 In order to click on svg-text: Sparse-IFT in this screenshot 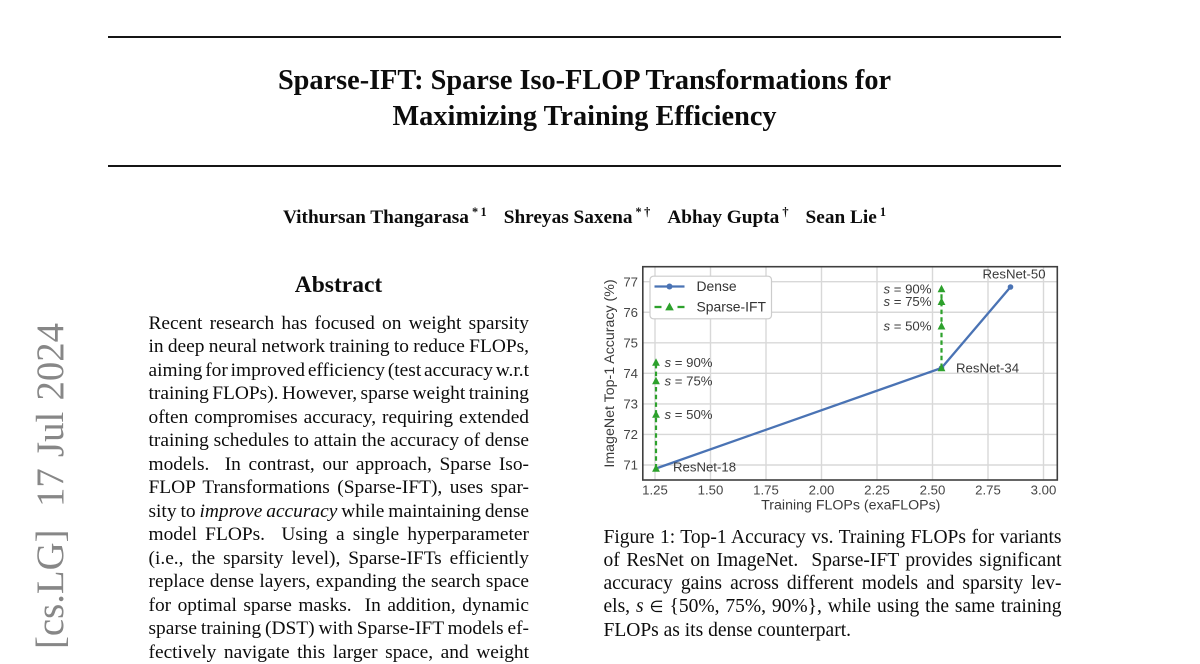, I will do `click(732, 307)`.